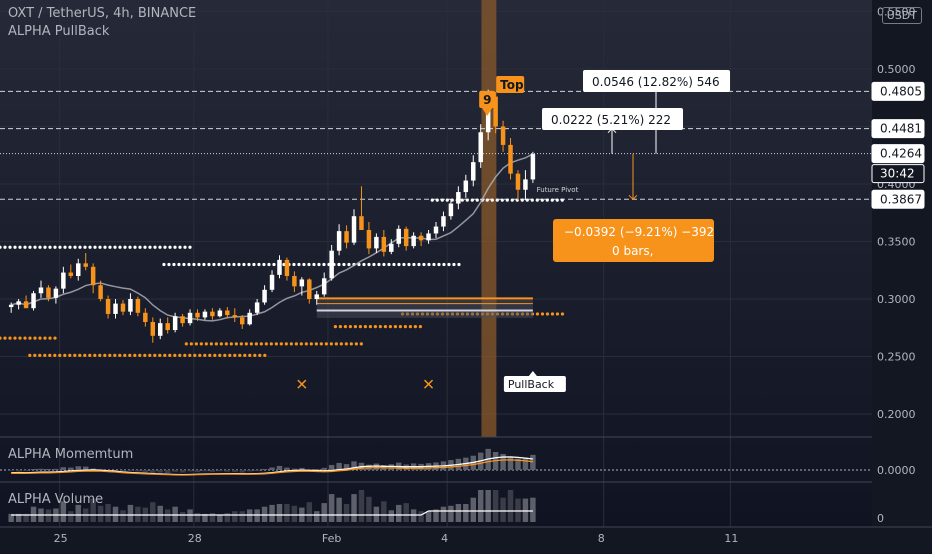  I want to click on price-tick: 0.2500, so click(896, 357).